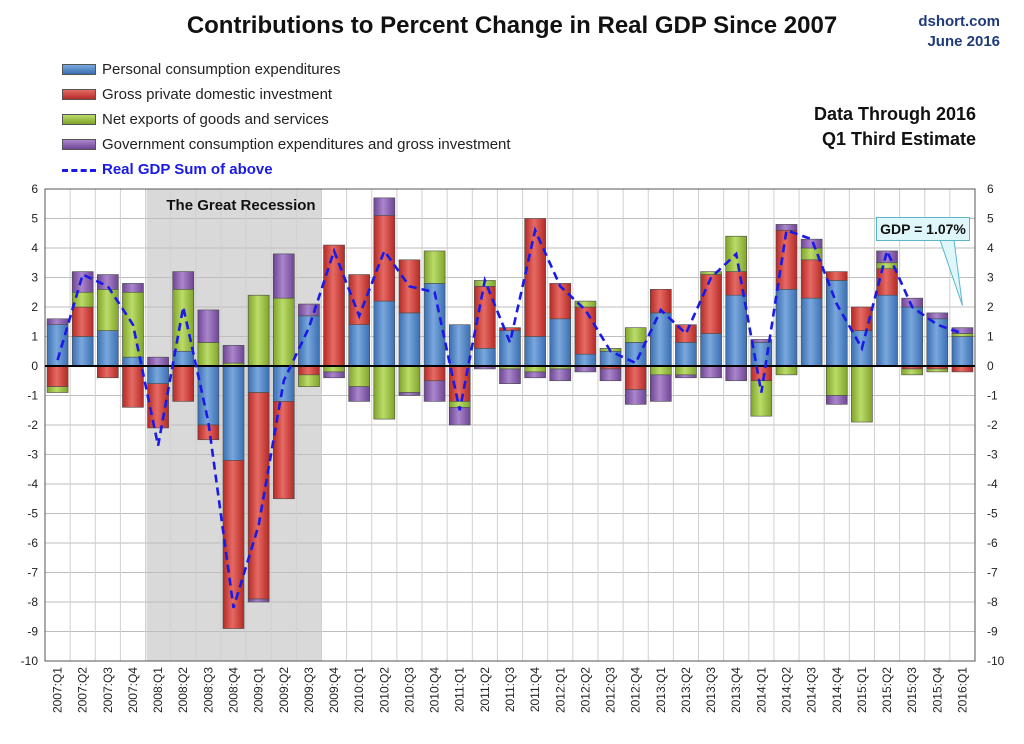  I want to click on y-tick-label-right: -2, so click(992, 425).